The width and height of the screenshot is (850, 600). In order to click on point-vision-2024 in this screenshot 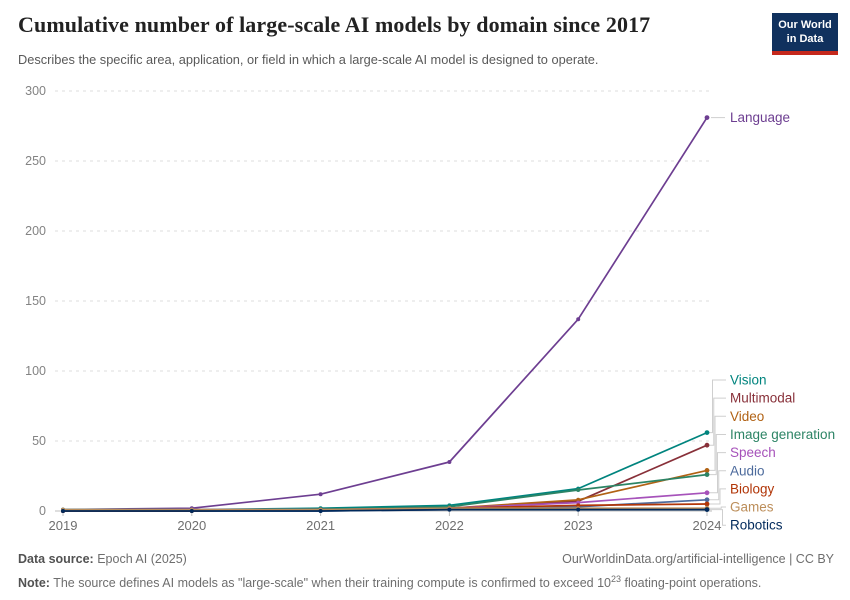, I will do `click(707, 432)`.